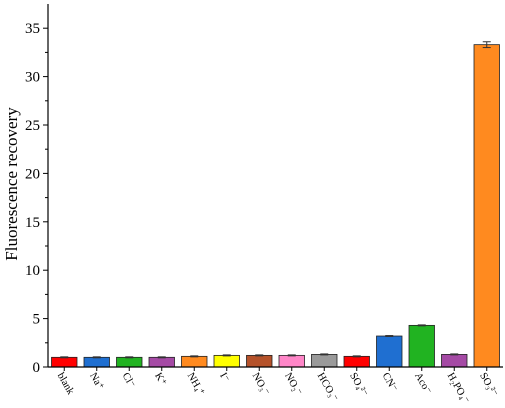  I want to click on y-tick-label-3: 15, so click(32, 223).